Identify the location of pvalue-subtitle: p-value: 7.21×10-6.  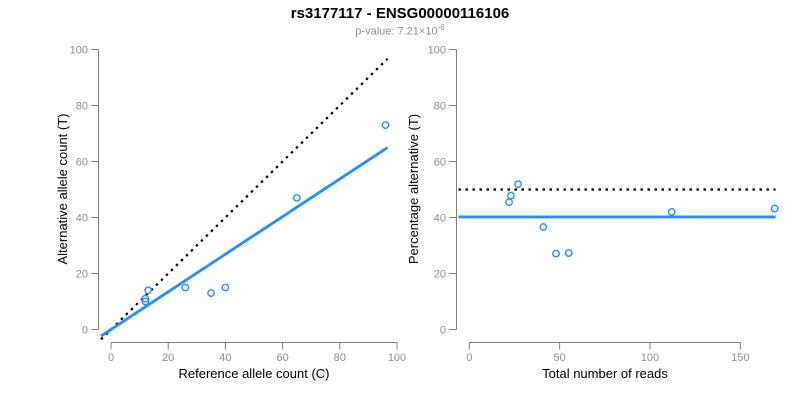
(400, 30).